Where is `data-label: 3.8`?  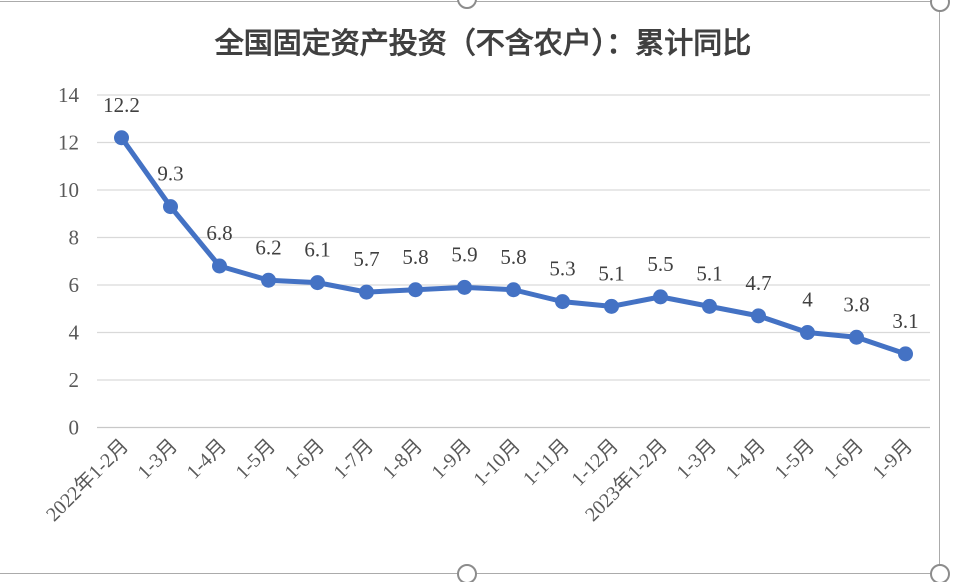
data-label: 3.8 is located at coordinates (856, 304).